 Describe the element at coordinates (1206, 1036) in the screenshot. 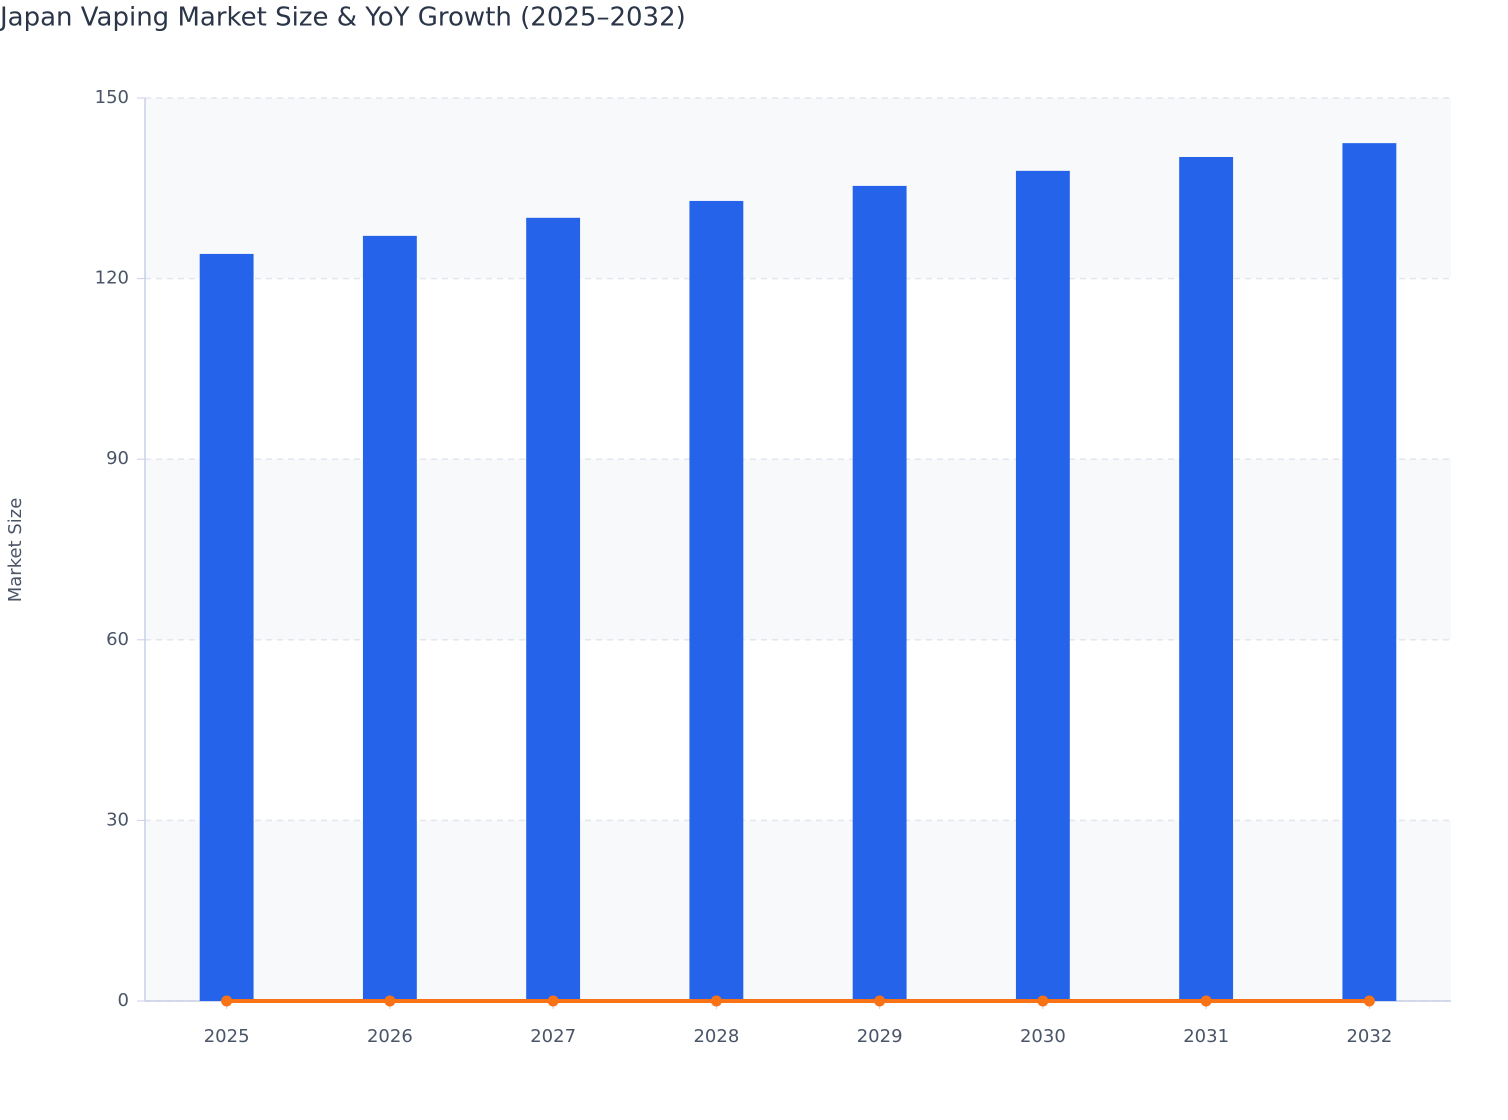

I see `x-tick-label: 2031` at that location.